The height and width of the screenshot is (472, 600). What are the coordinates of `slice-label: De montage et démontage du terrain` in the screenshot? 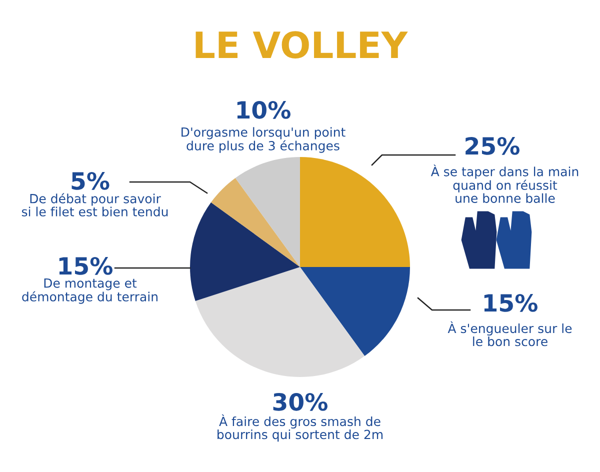 It's located at (90, 291).